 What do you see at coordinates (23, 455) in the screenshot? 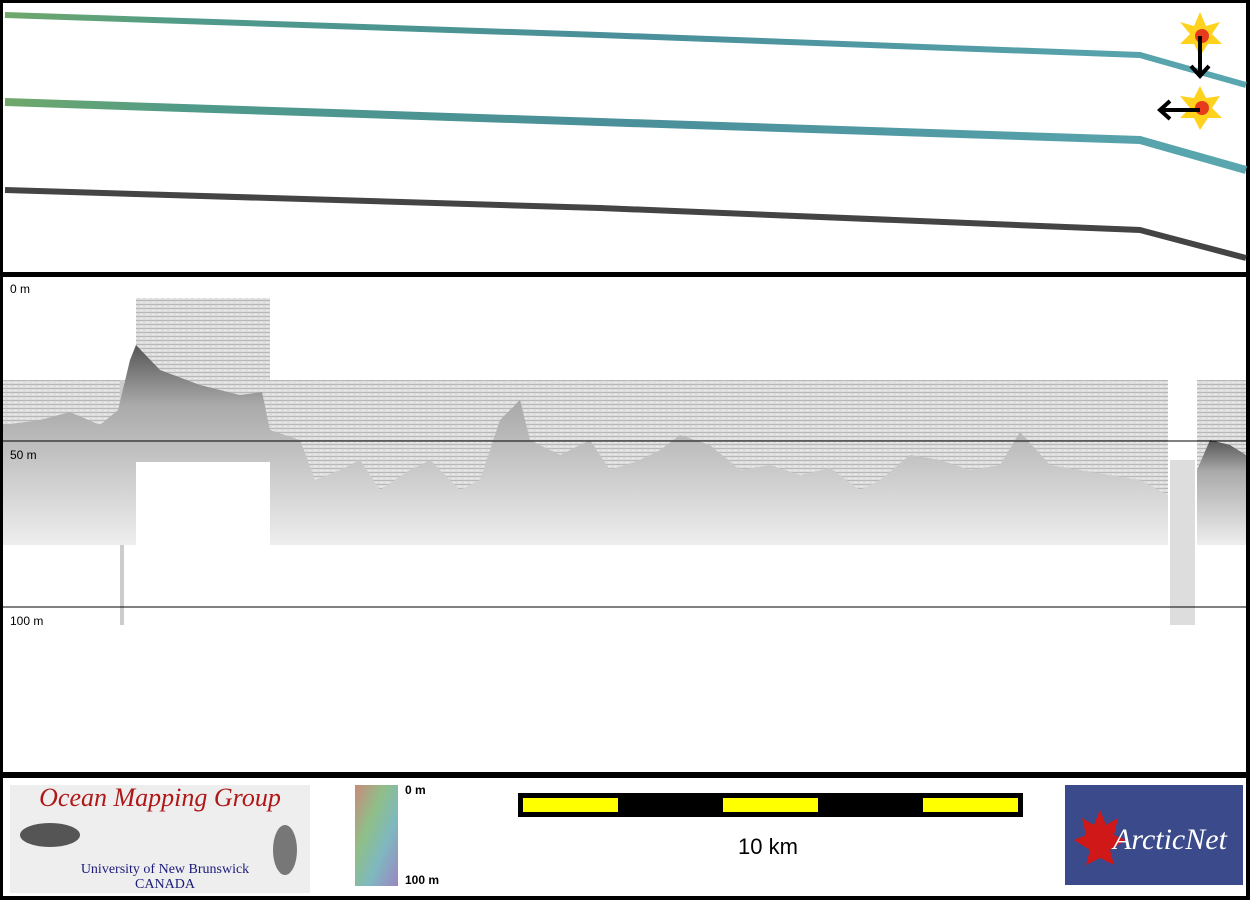
I see `depth-label: 50 m` at bounding box center [23, 455].